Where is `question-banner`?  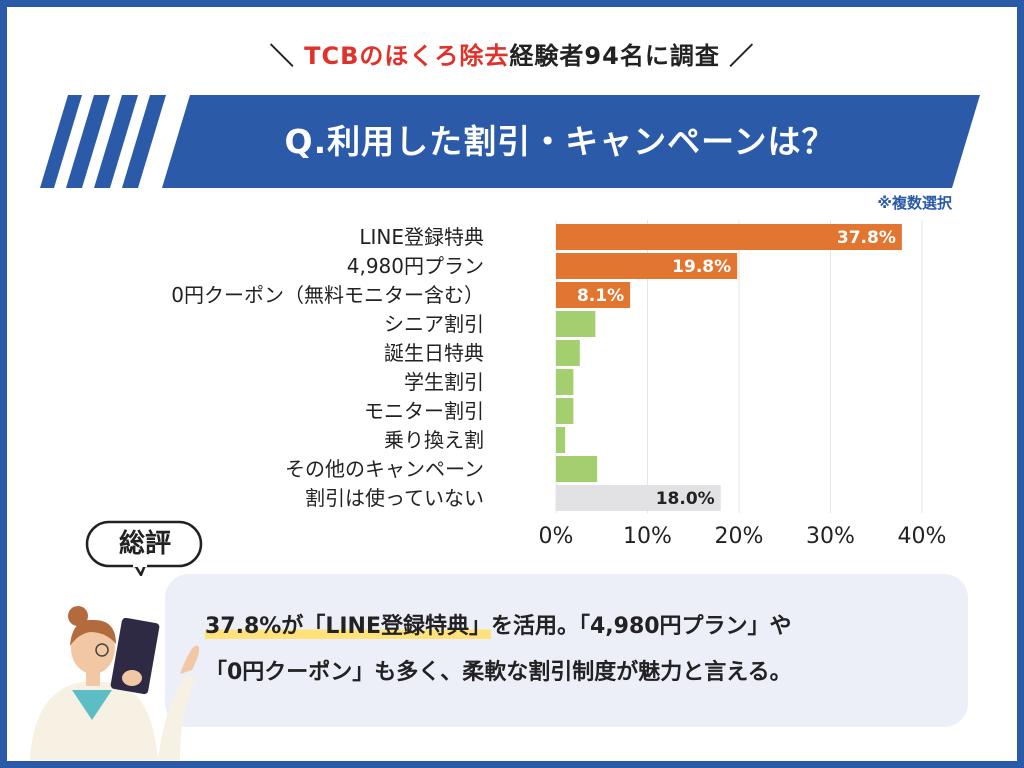 question-banner is located at coordinates (510, 141).